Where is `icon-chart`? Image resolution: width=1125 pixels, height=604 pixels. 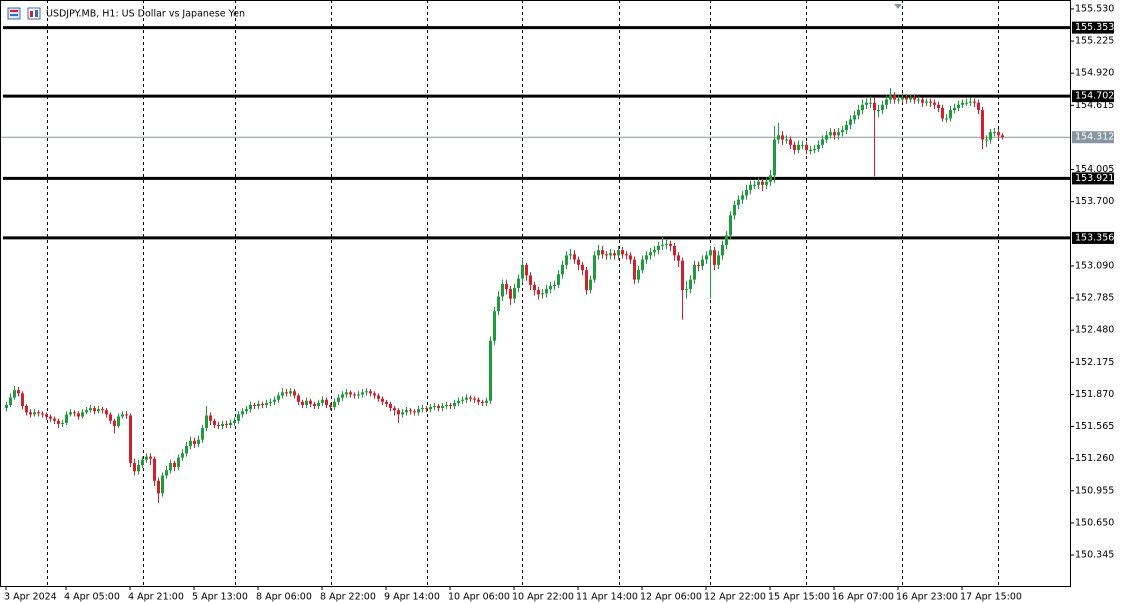
icon-chart is located at coordinates (34, 13).